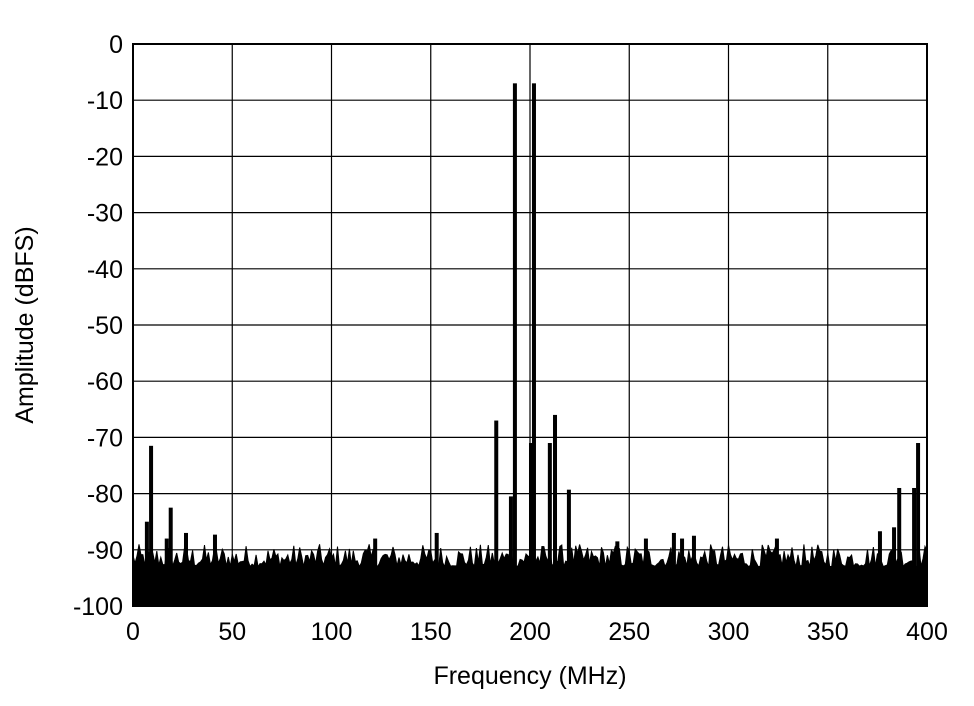  I want to click on x-tick-label: 150, so click(431, 632).